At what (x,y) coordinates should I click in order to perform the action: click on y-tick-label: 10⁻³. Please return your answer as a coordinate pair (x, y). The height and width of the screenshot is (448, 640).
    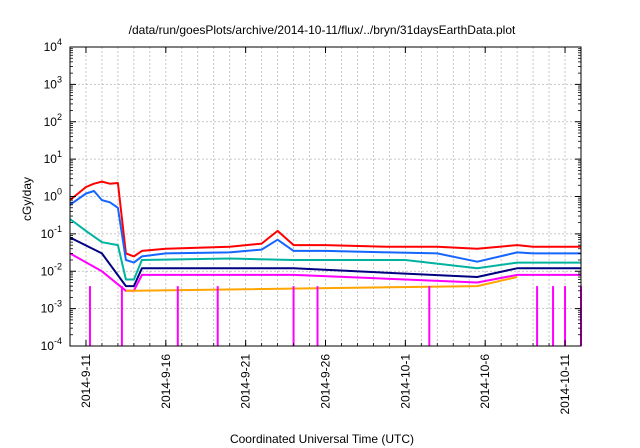
    Looking at the image, I should click on (51, 307).